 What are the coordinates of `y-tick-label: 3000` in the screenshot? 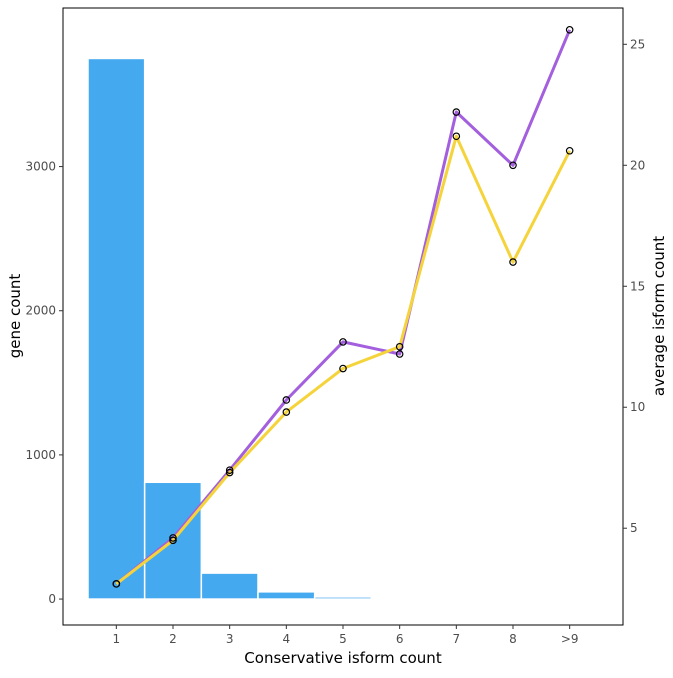 It's located at (40, 167).